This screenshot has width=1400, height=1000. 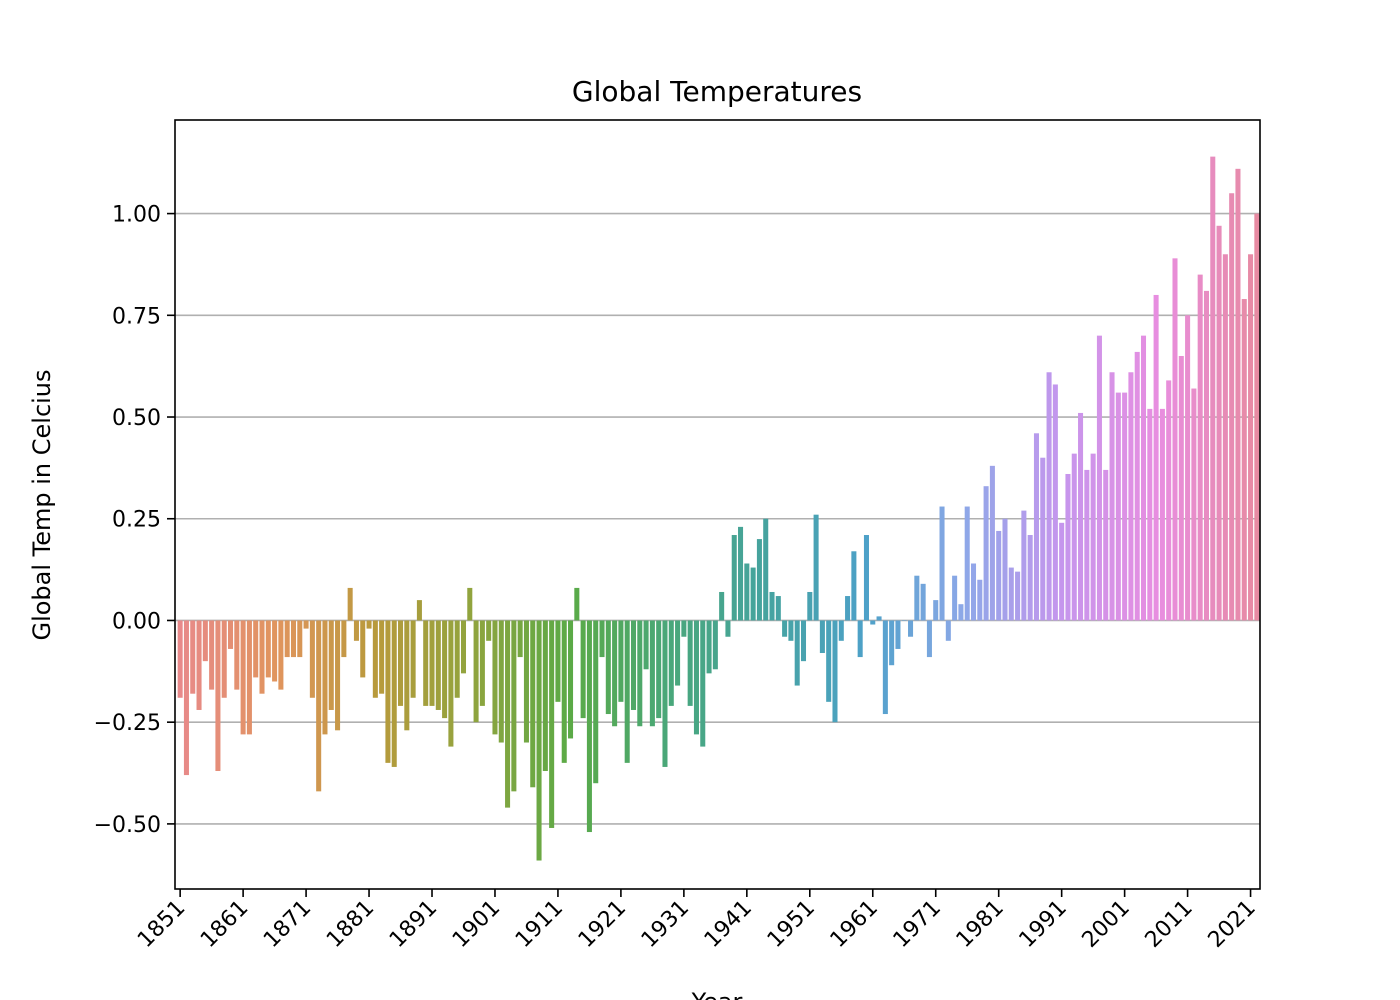 What do you see at coordinates (136, 316) in the screenshot?
I see `y-tick-label: 0.75` at bounding box center [136, 316].